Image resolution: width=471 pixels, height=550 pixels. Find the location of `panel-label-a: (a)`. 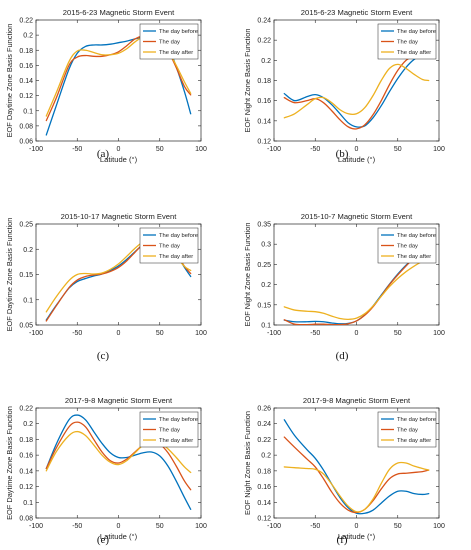

panel-label-a: (a) is located at coordinates (103, 154).